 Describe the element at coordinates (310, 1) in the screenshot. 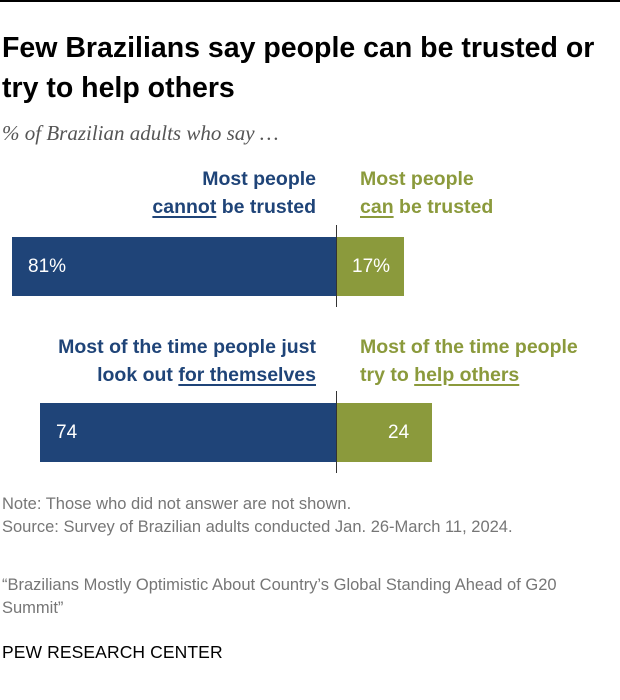

I see `top-rule` at that location.